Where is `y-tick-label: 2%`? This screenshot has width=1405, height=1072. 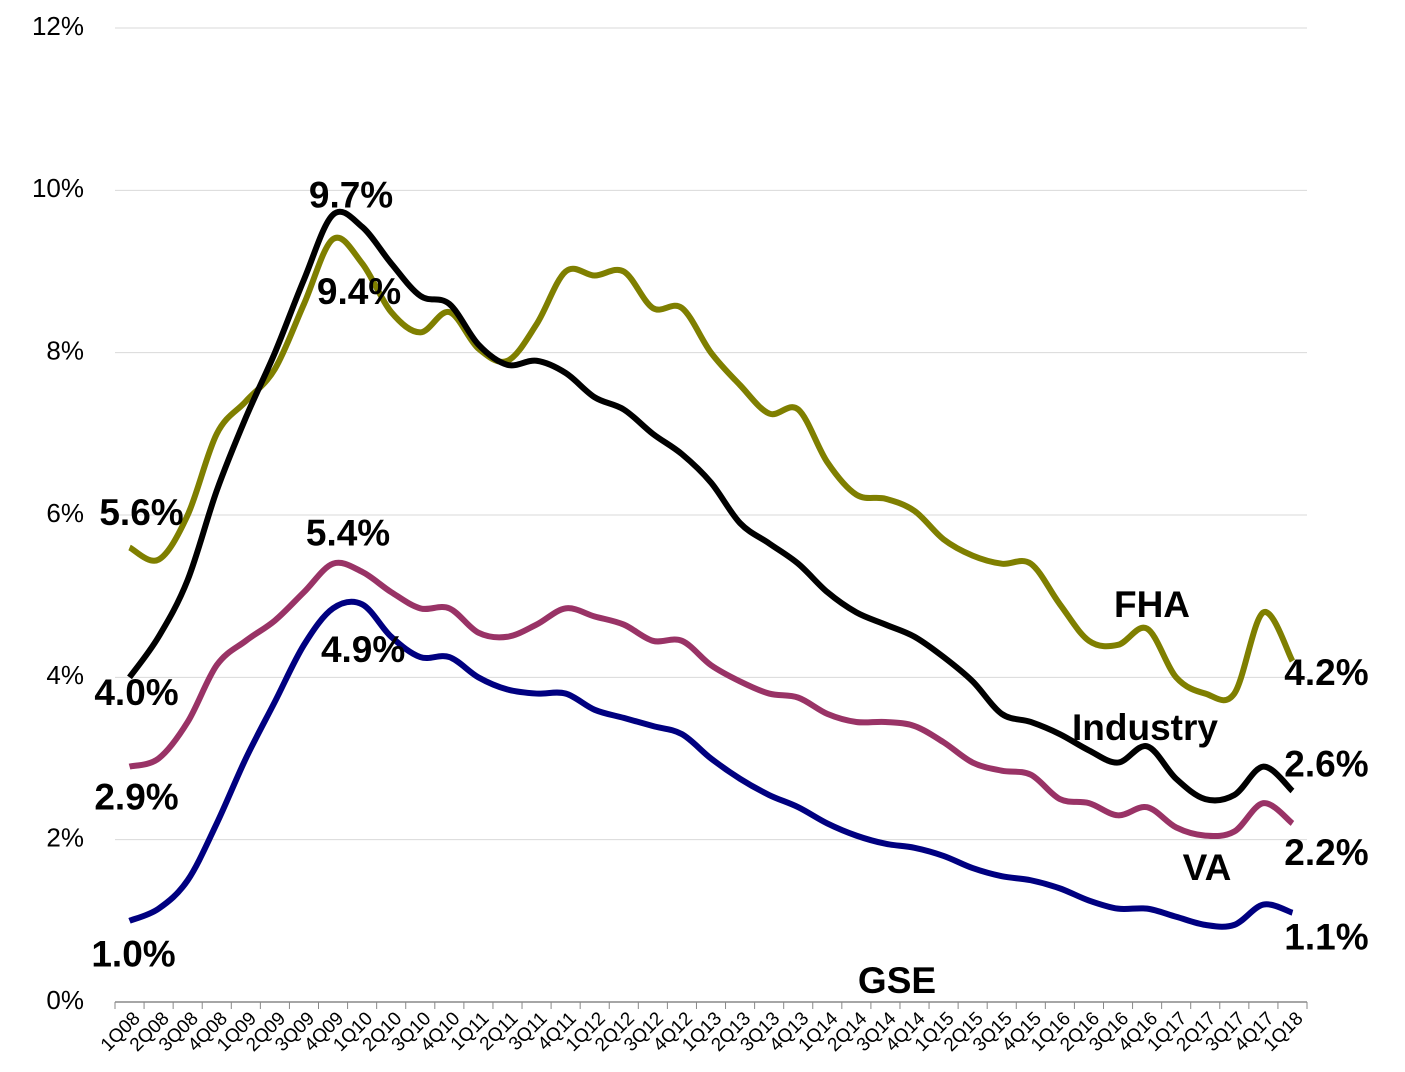 y-tick-label: 2% is located at coordinates (65, 838).